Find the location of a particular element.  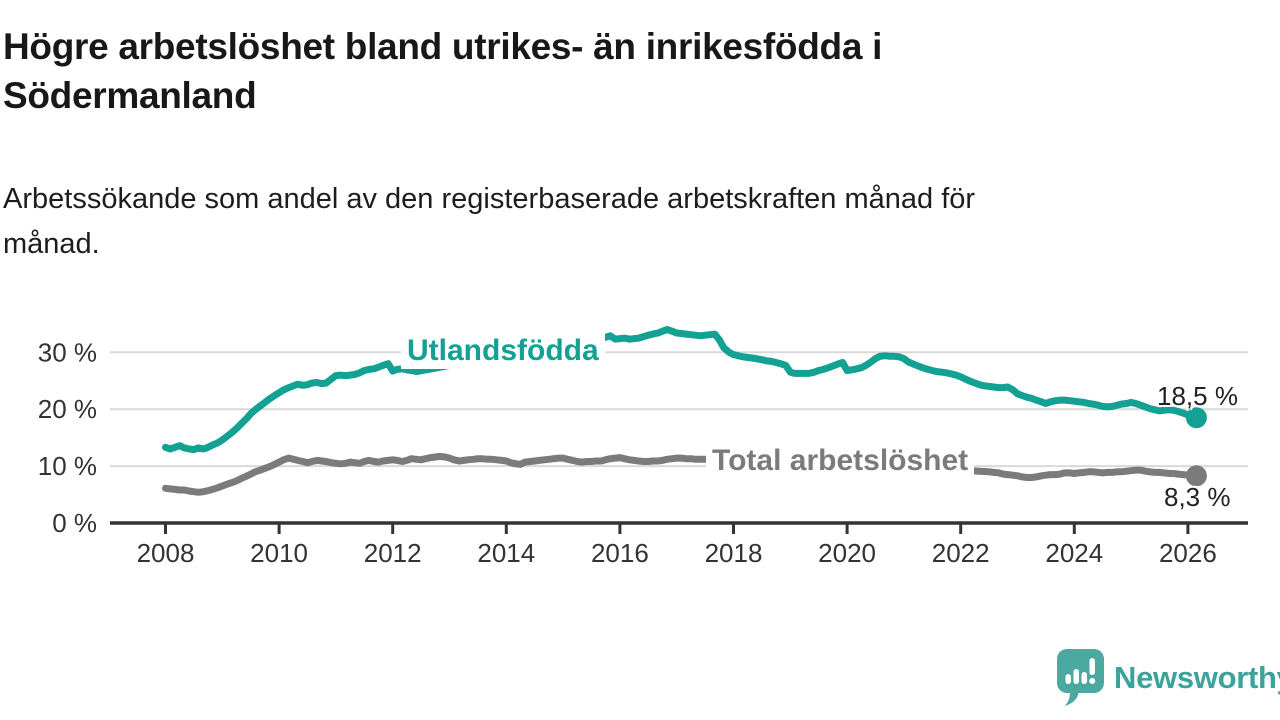

end-value-label-total: 8,3 % is located at coordinates (1197, 497).